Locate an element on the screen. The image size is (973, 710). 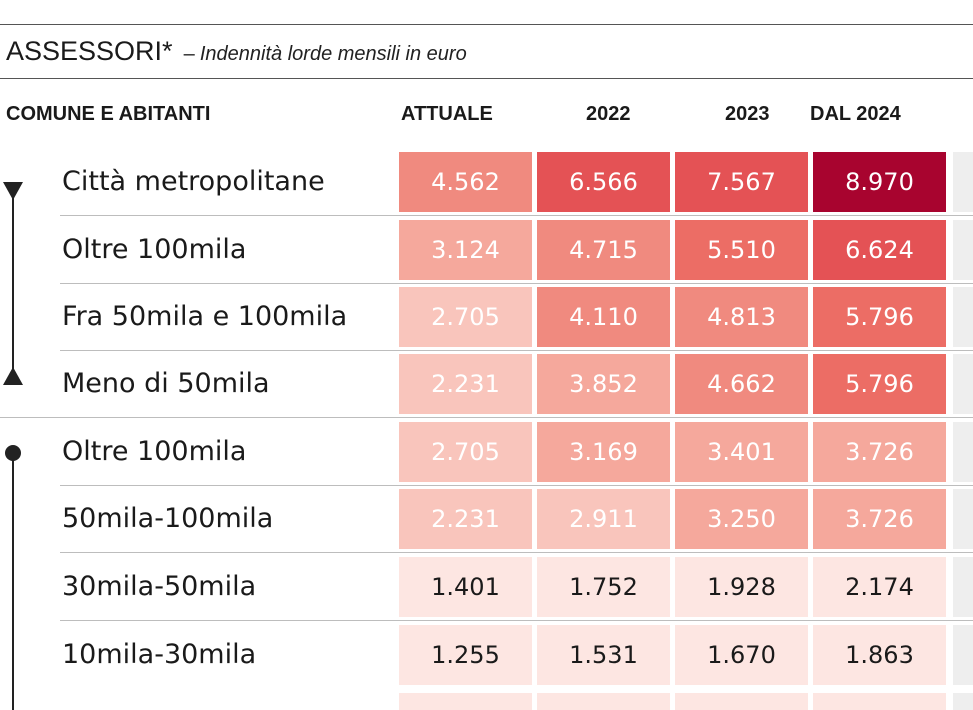
column-header-2022: 2022 is located at coordinates (608, 114).